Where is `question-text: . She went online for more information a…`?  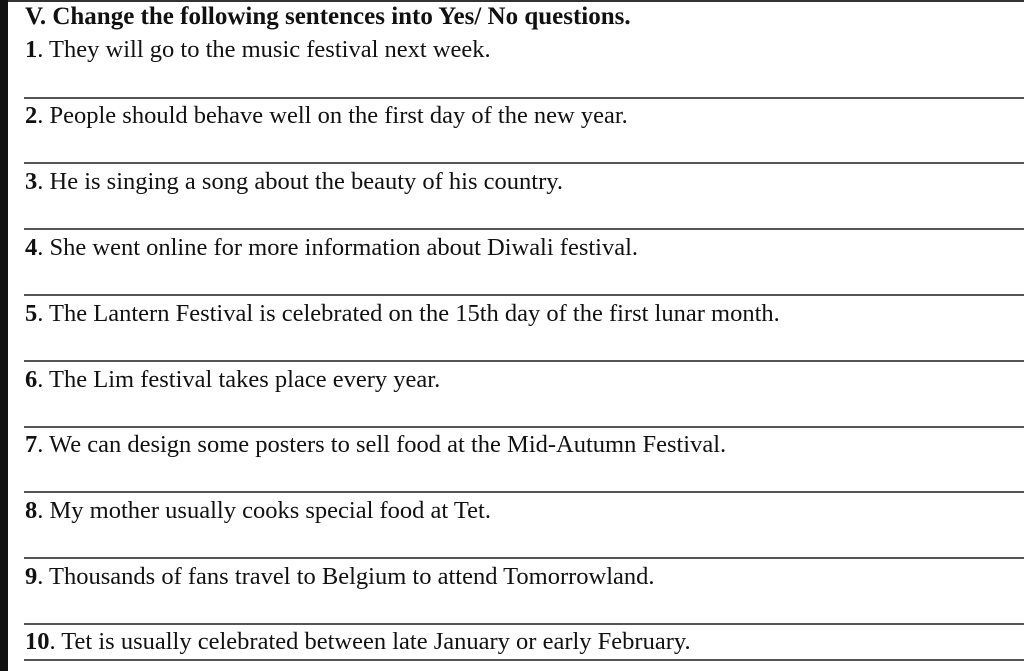
question-text: . She went online for more information a… is located at coordinates (338, 247).